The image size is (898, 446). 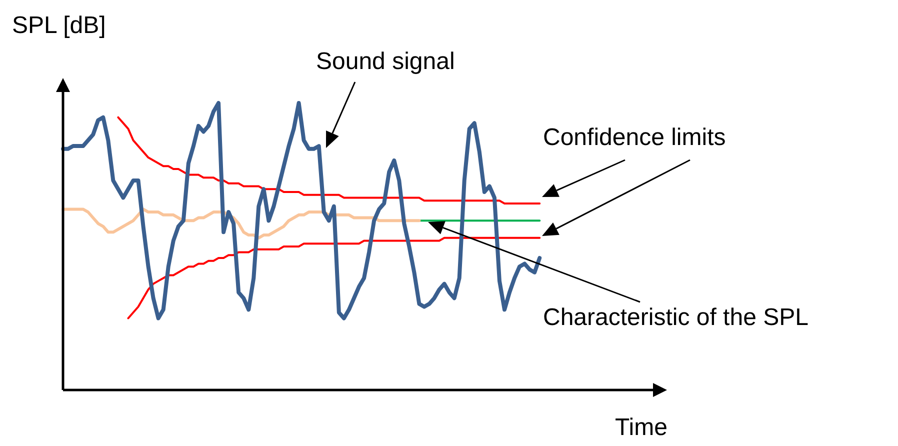 I want to click on x-axis-title: Time, so click(x=641, y=428).